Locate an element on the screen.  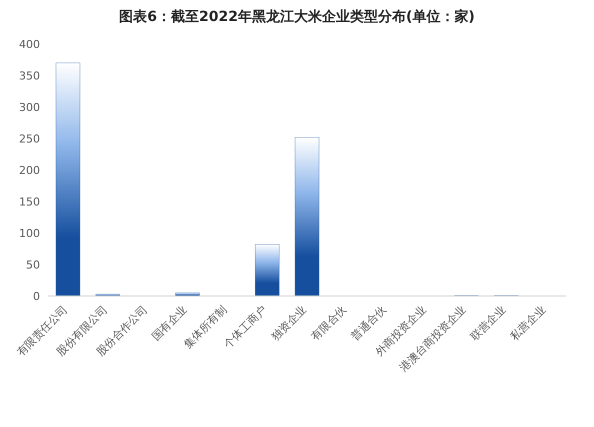
y-tick-label: 400 is located at coordinates (29, 44).